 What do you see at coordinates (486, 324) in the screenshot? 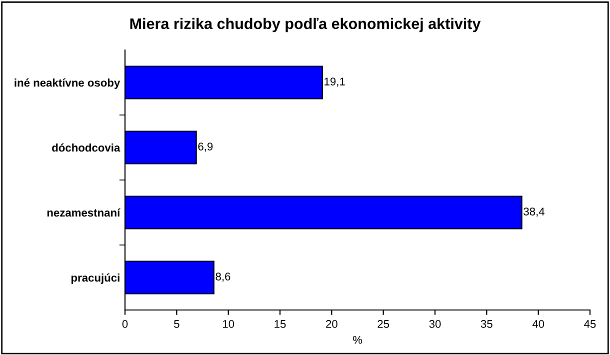
I see `x-tick-label: 35` at bounding box center [486, 324].